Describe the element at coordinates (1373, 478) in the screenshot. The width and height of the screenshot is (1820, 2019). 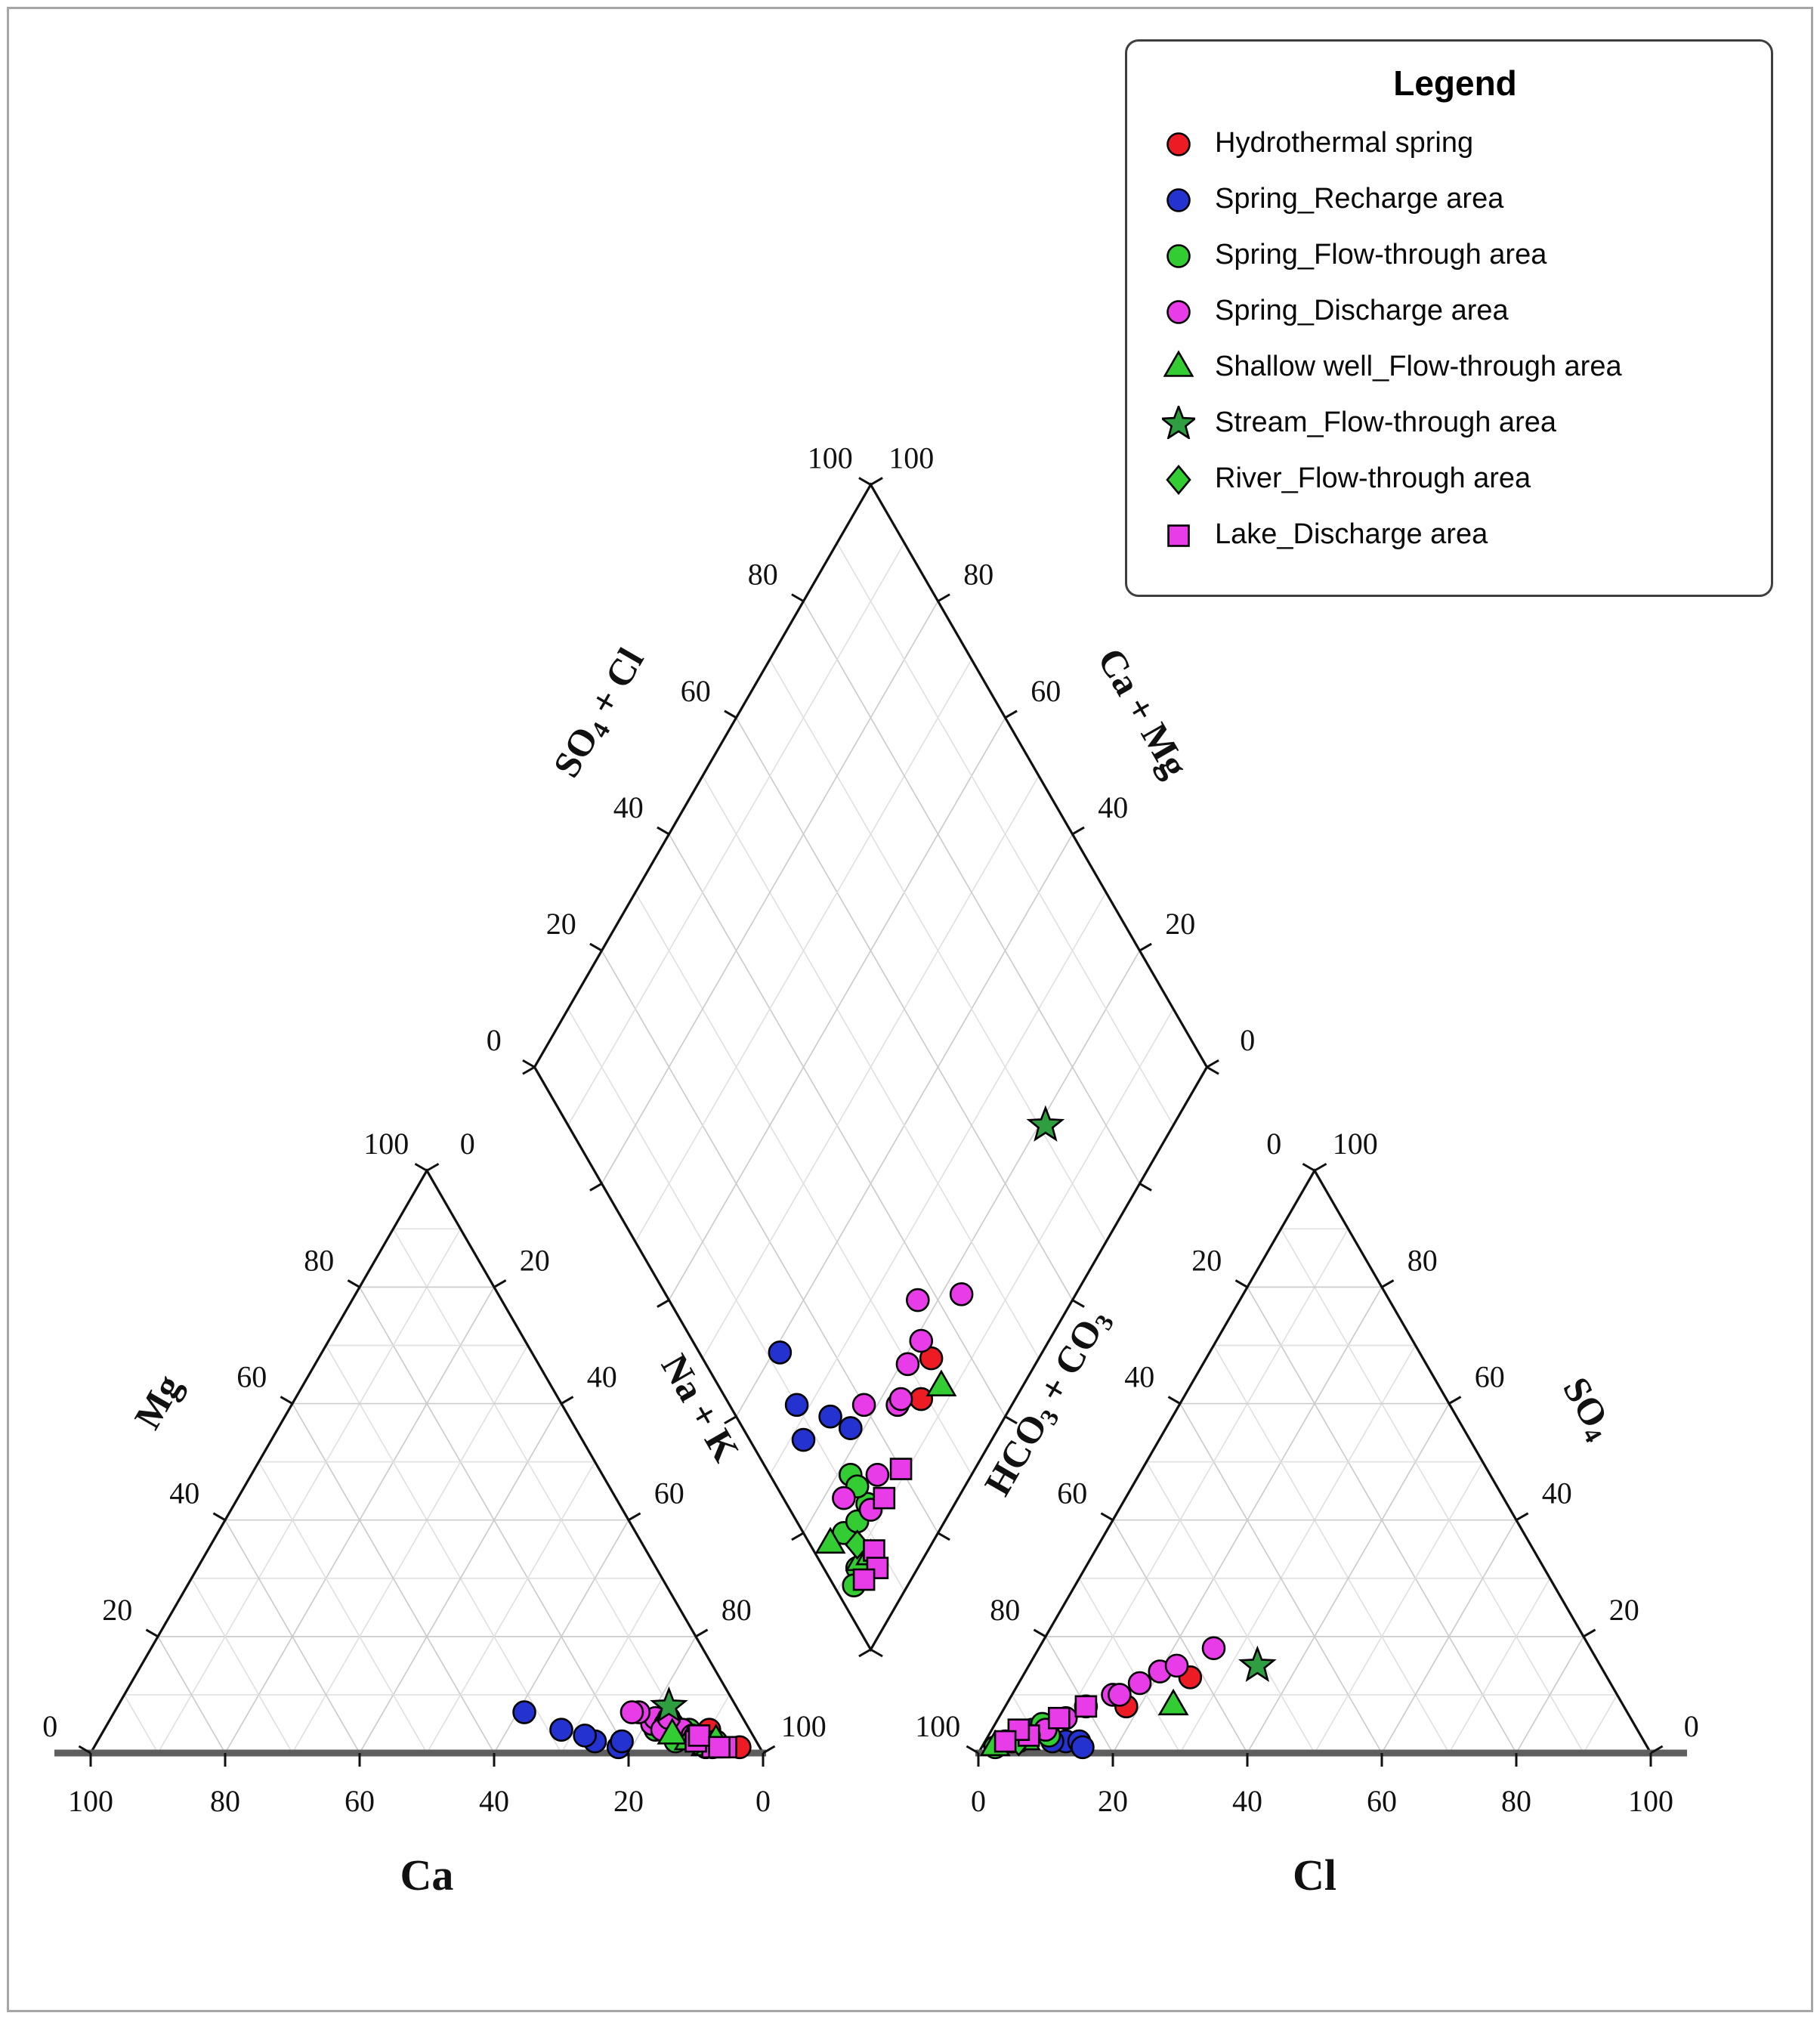
I see `legend-item-label: River_Flow-through area` at that location.